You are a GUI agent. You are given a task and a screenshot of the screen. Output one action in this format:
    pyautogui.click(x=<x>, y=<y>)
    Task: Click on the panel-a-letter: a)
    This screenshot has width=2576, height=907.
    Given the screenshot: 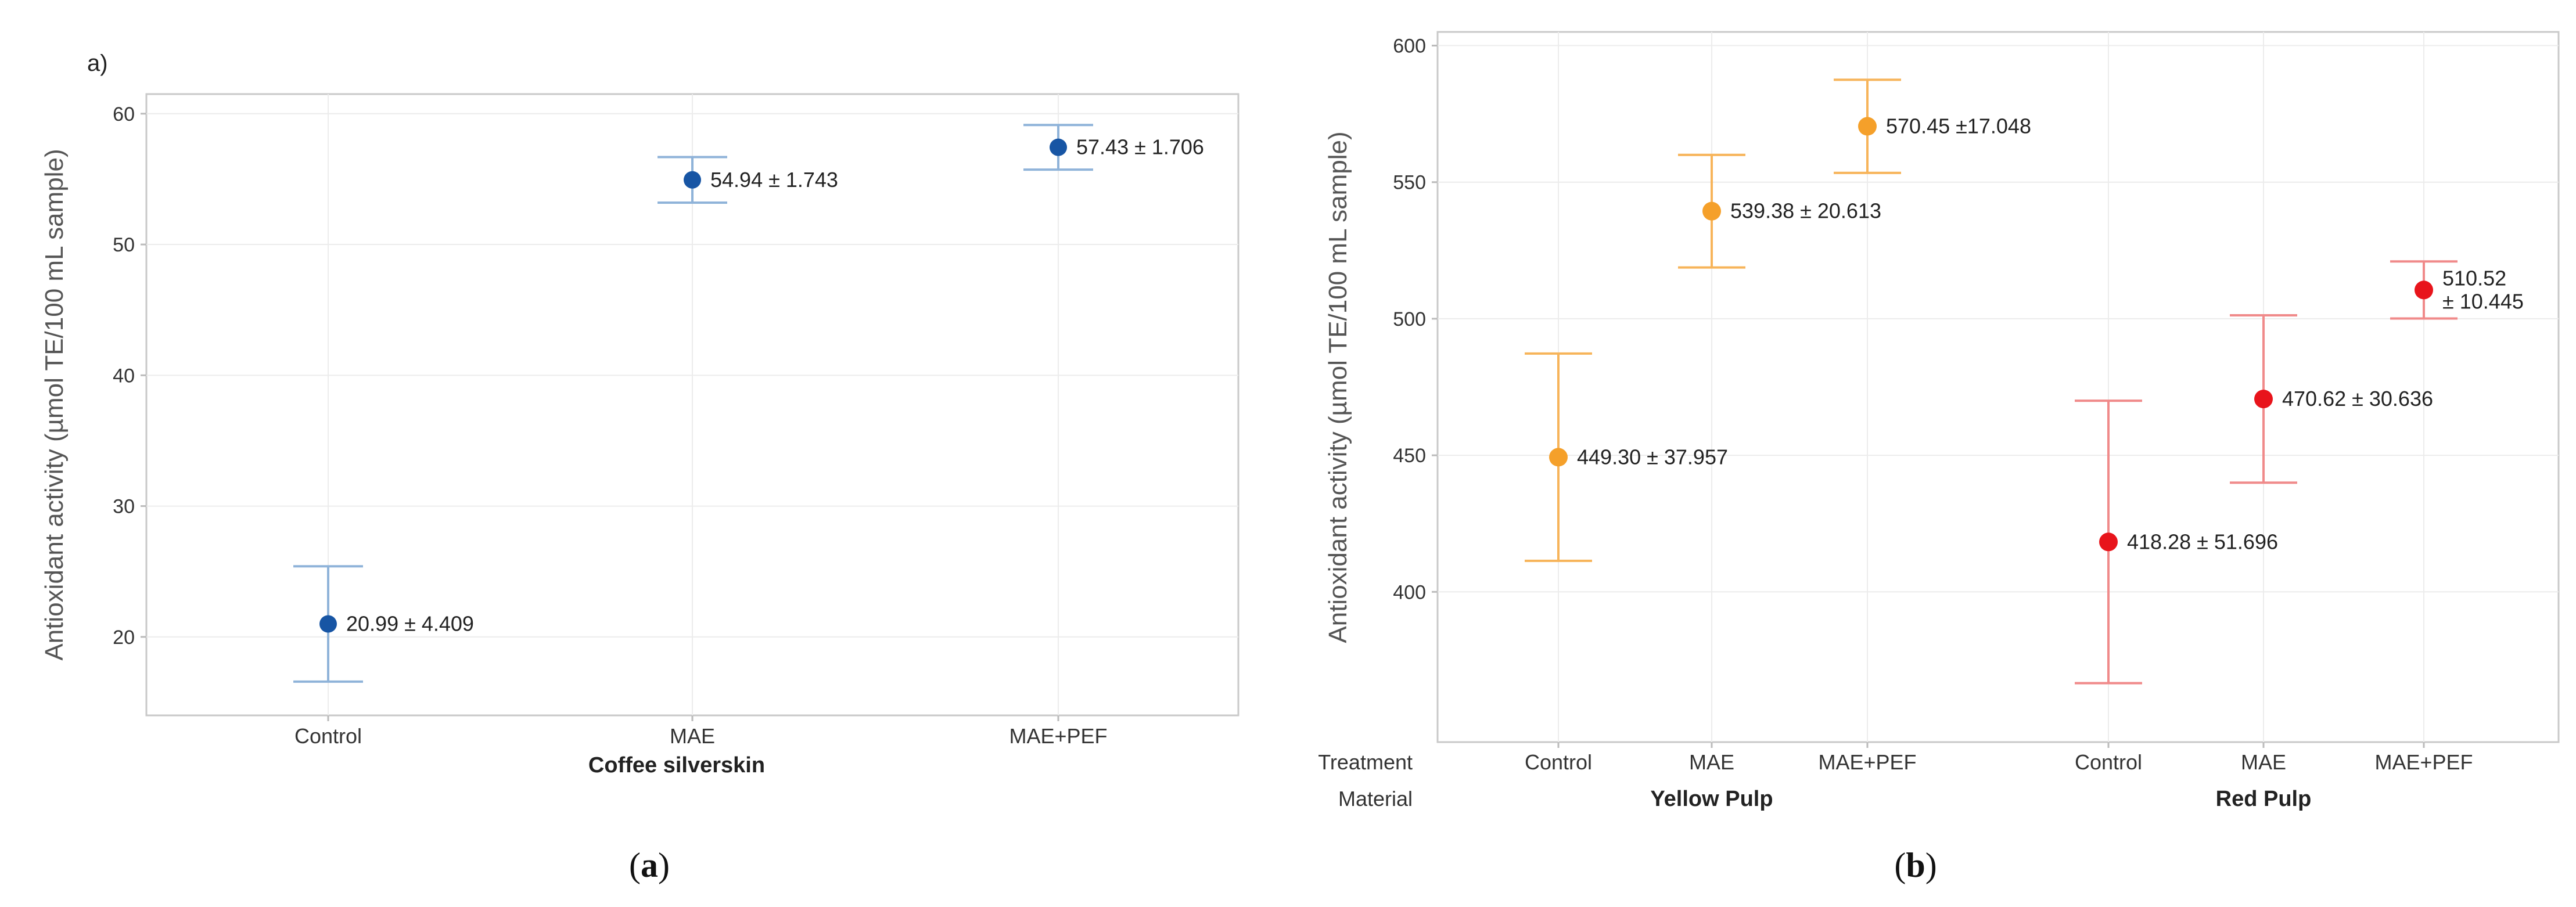 What is the action you would take?
    pyautogui.click(x=97, y=64)
    